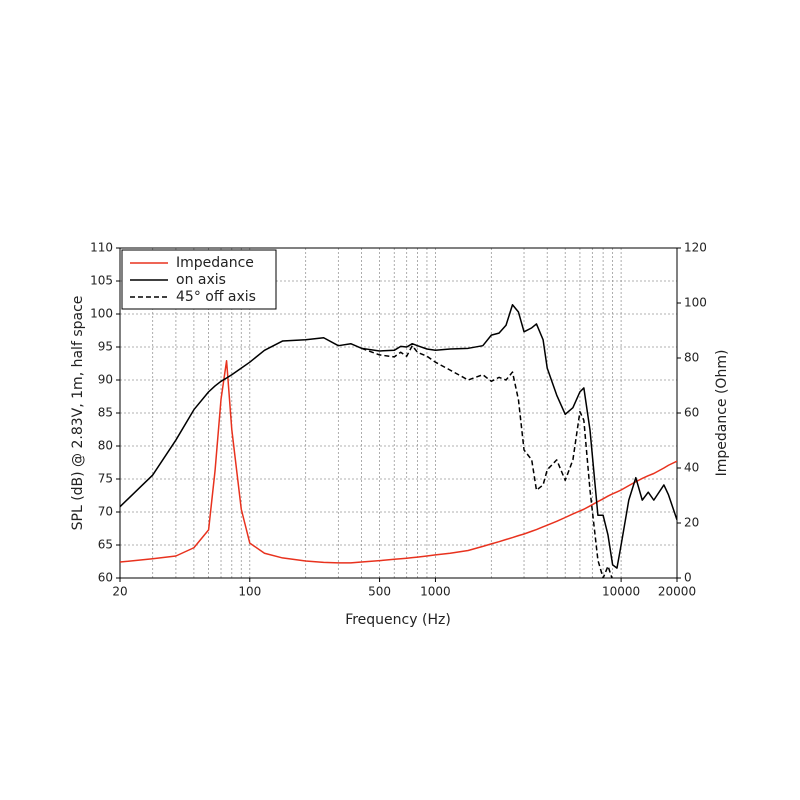 This screenshot has height=800, width=800. I want to click on y2-tick-label: 20, so click(691, 523).